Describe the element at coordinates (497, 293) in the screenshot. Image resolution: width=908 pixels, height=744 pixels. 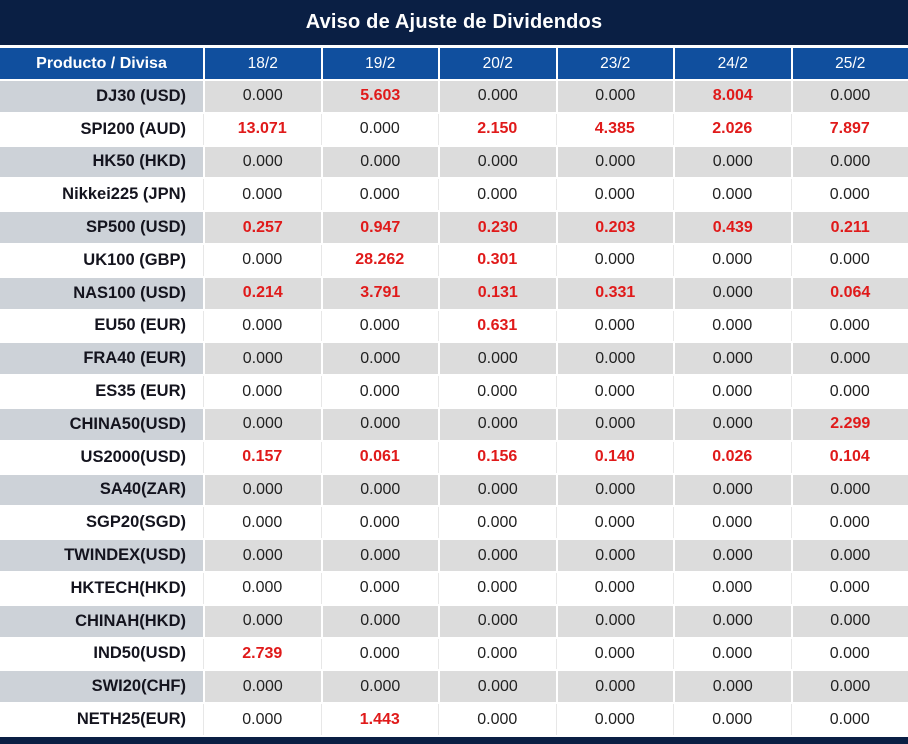
I see `dividend-value-cell: 0.131` at that location.